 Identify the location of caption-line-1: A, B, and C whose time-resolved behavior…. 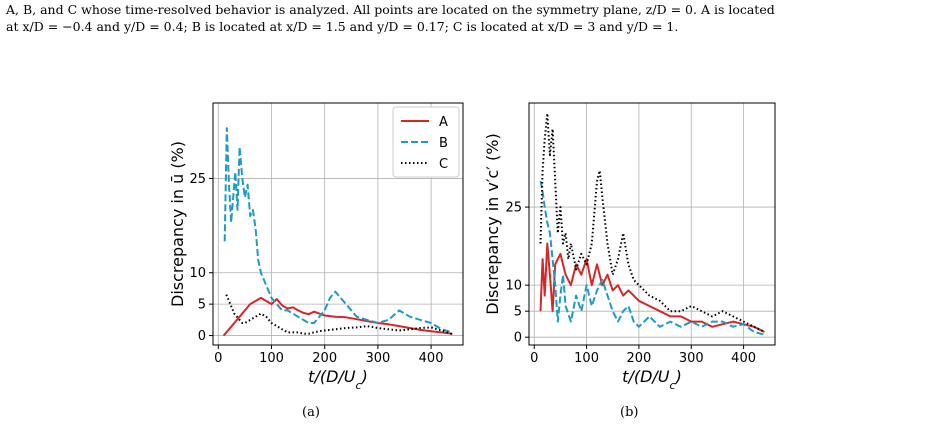
(390, 9).